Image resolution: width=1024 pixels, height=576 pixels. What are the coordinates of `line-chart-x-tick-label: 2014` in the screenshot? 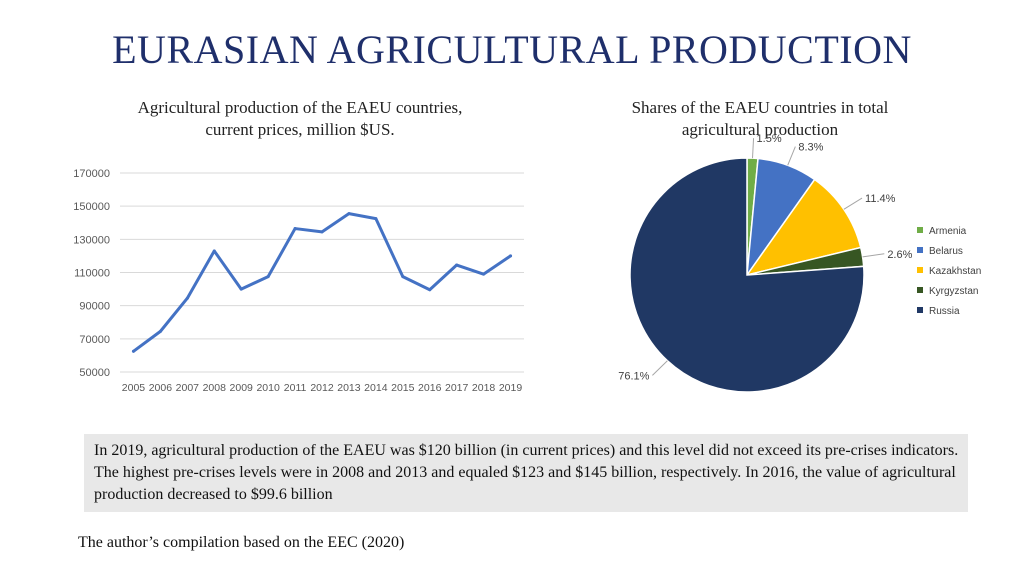 It's located at (376, 388).